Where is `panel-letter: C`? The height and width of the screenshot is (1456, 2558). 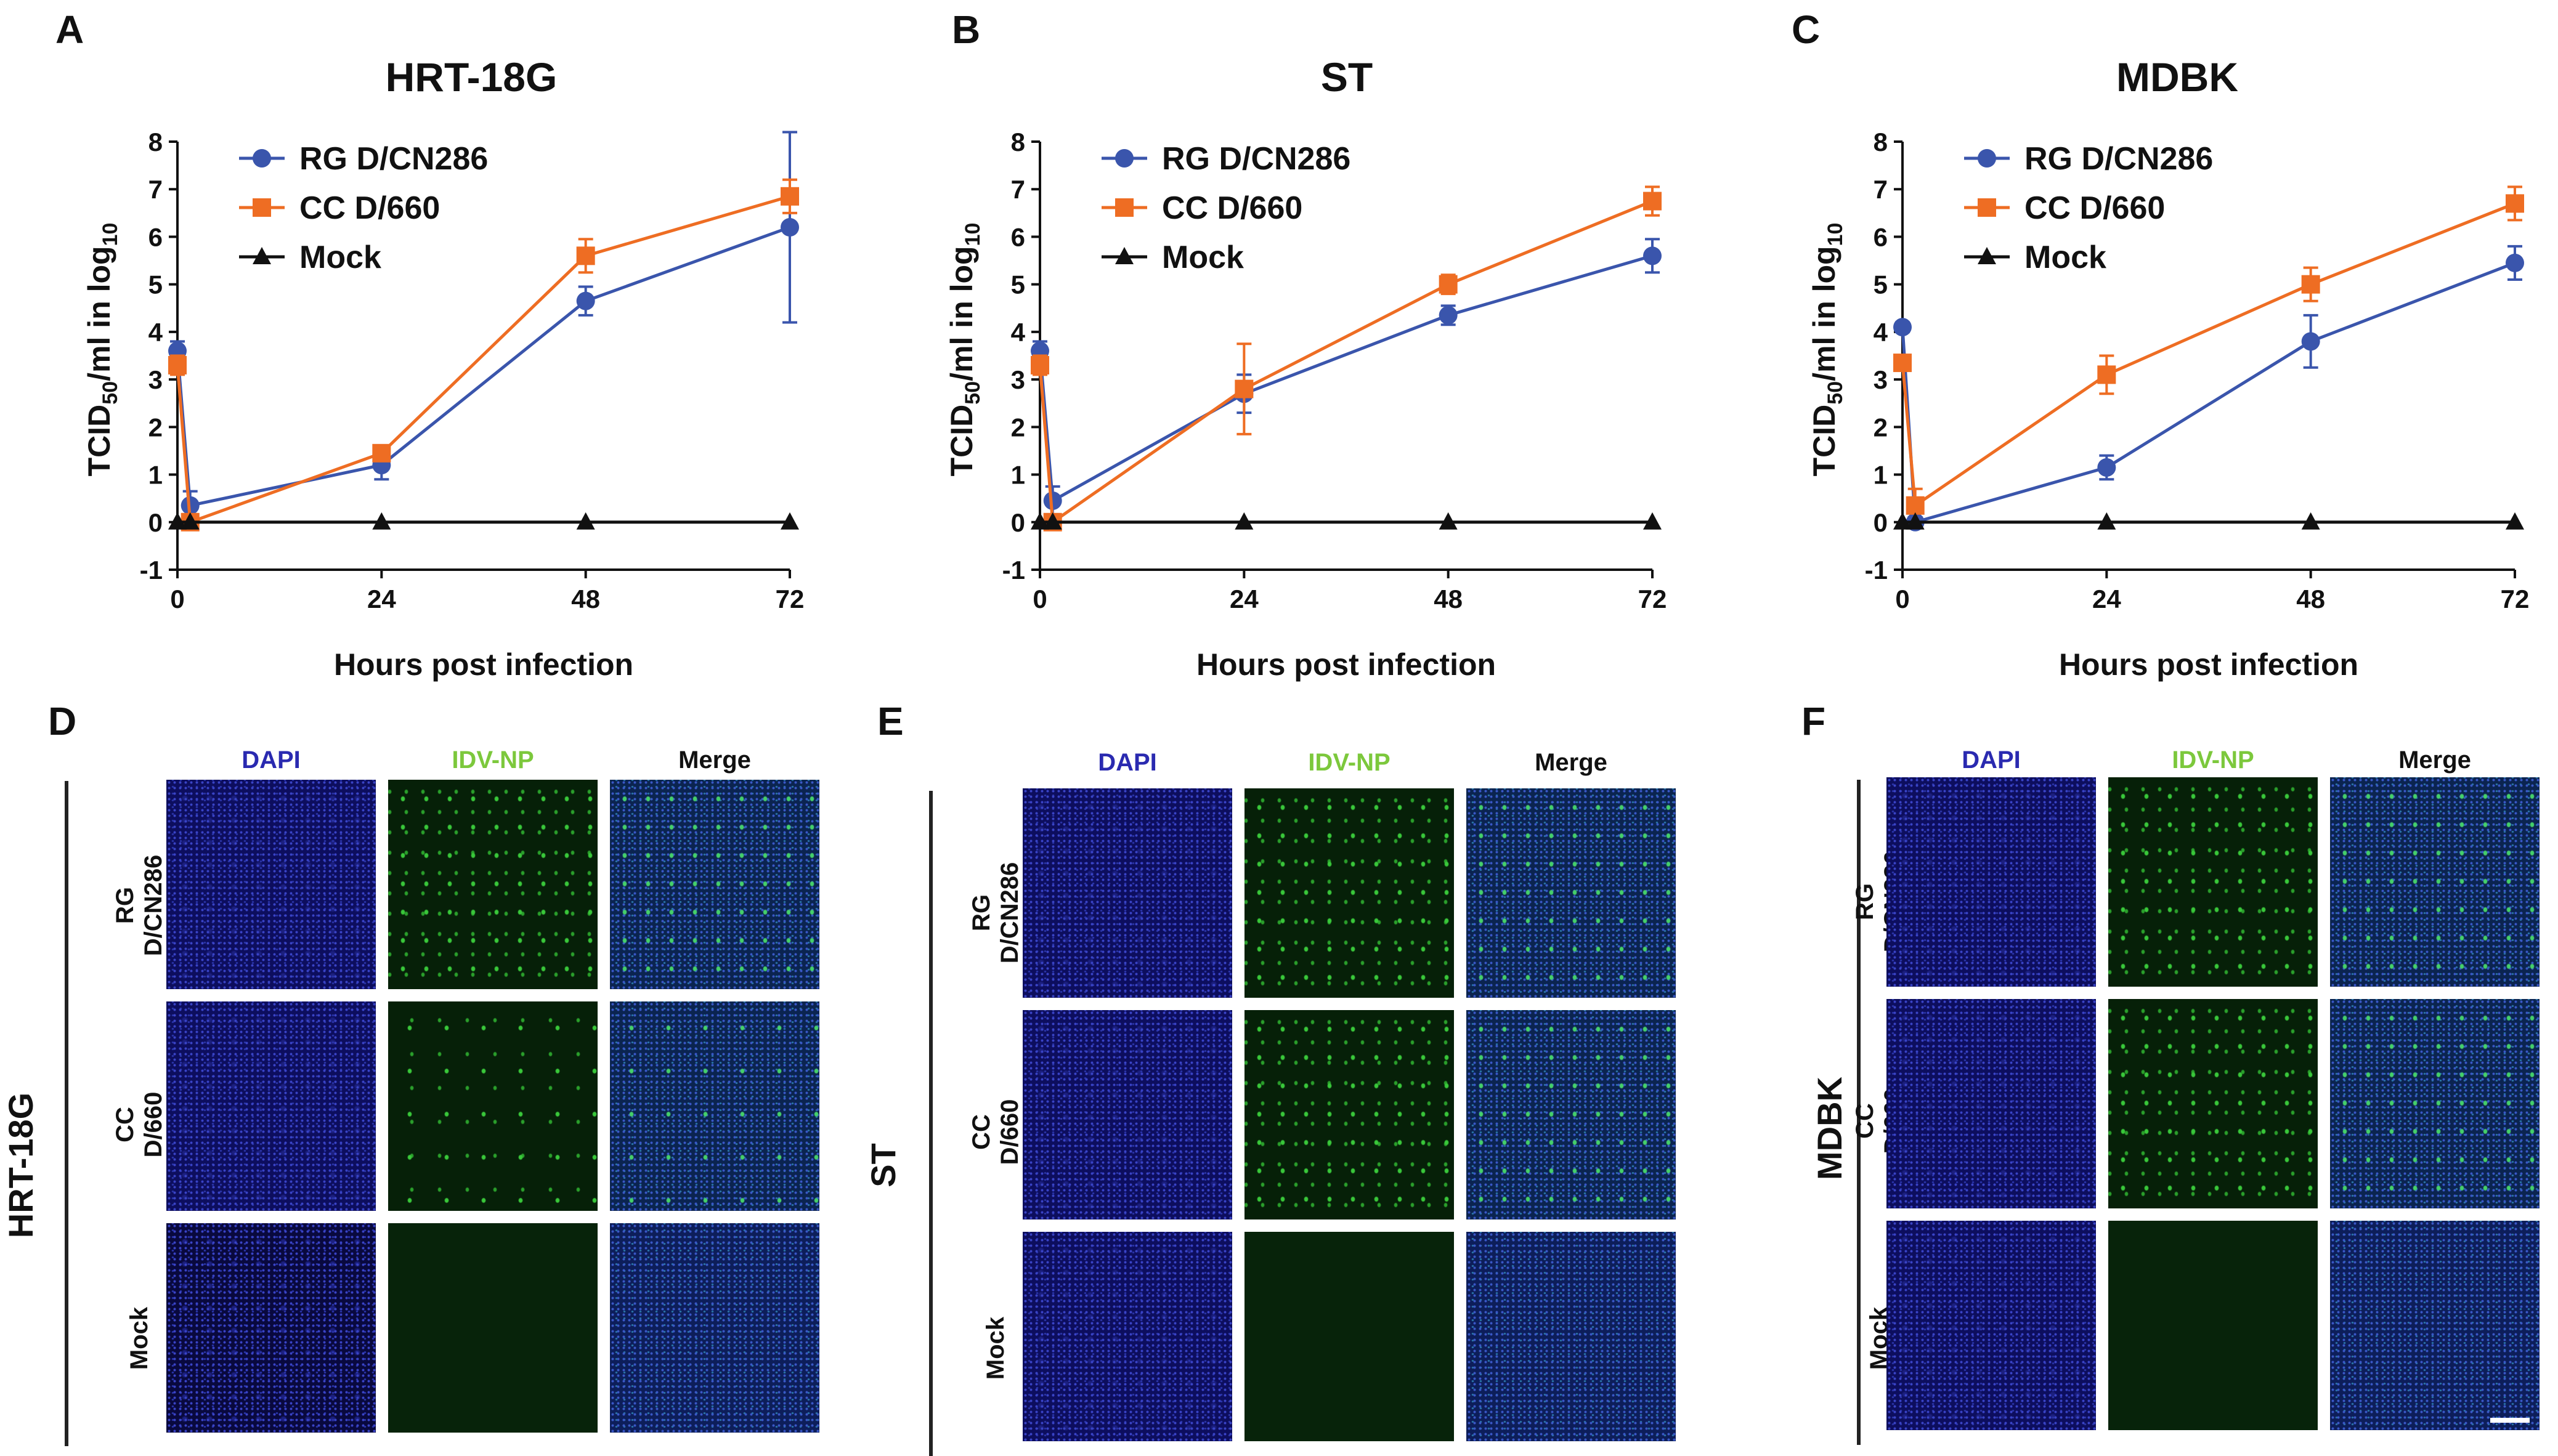
panel-letter: C is located at coordinates (1806, 29).